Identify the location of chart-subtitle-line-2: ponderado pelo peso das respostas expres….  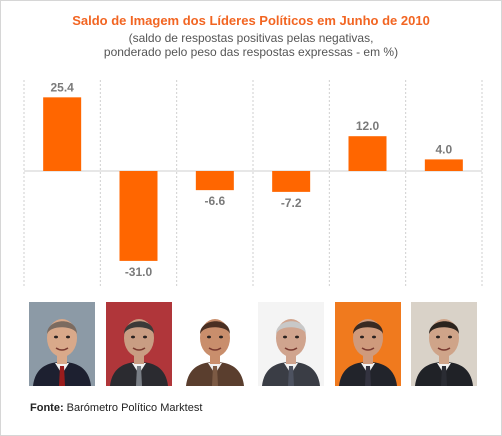
(251, 52).